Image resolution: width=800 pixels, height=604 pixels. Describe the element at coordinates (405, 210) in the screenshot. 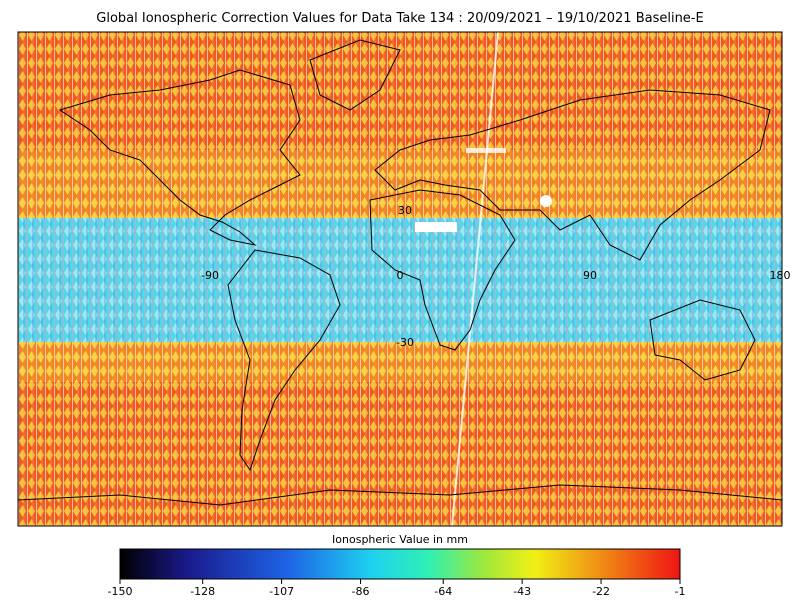

I see `latitude-label: 30` at that location.